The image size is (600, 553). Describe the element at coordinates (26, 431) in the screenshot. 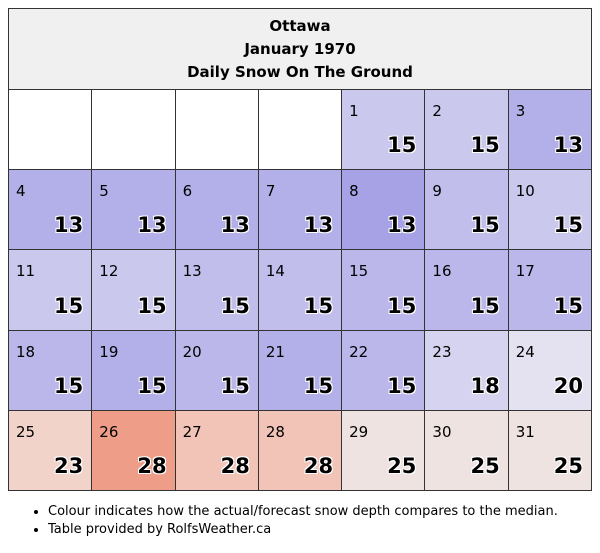

I see `day-number: 25` at that location.